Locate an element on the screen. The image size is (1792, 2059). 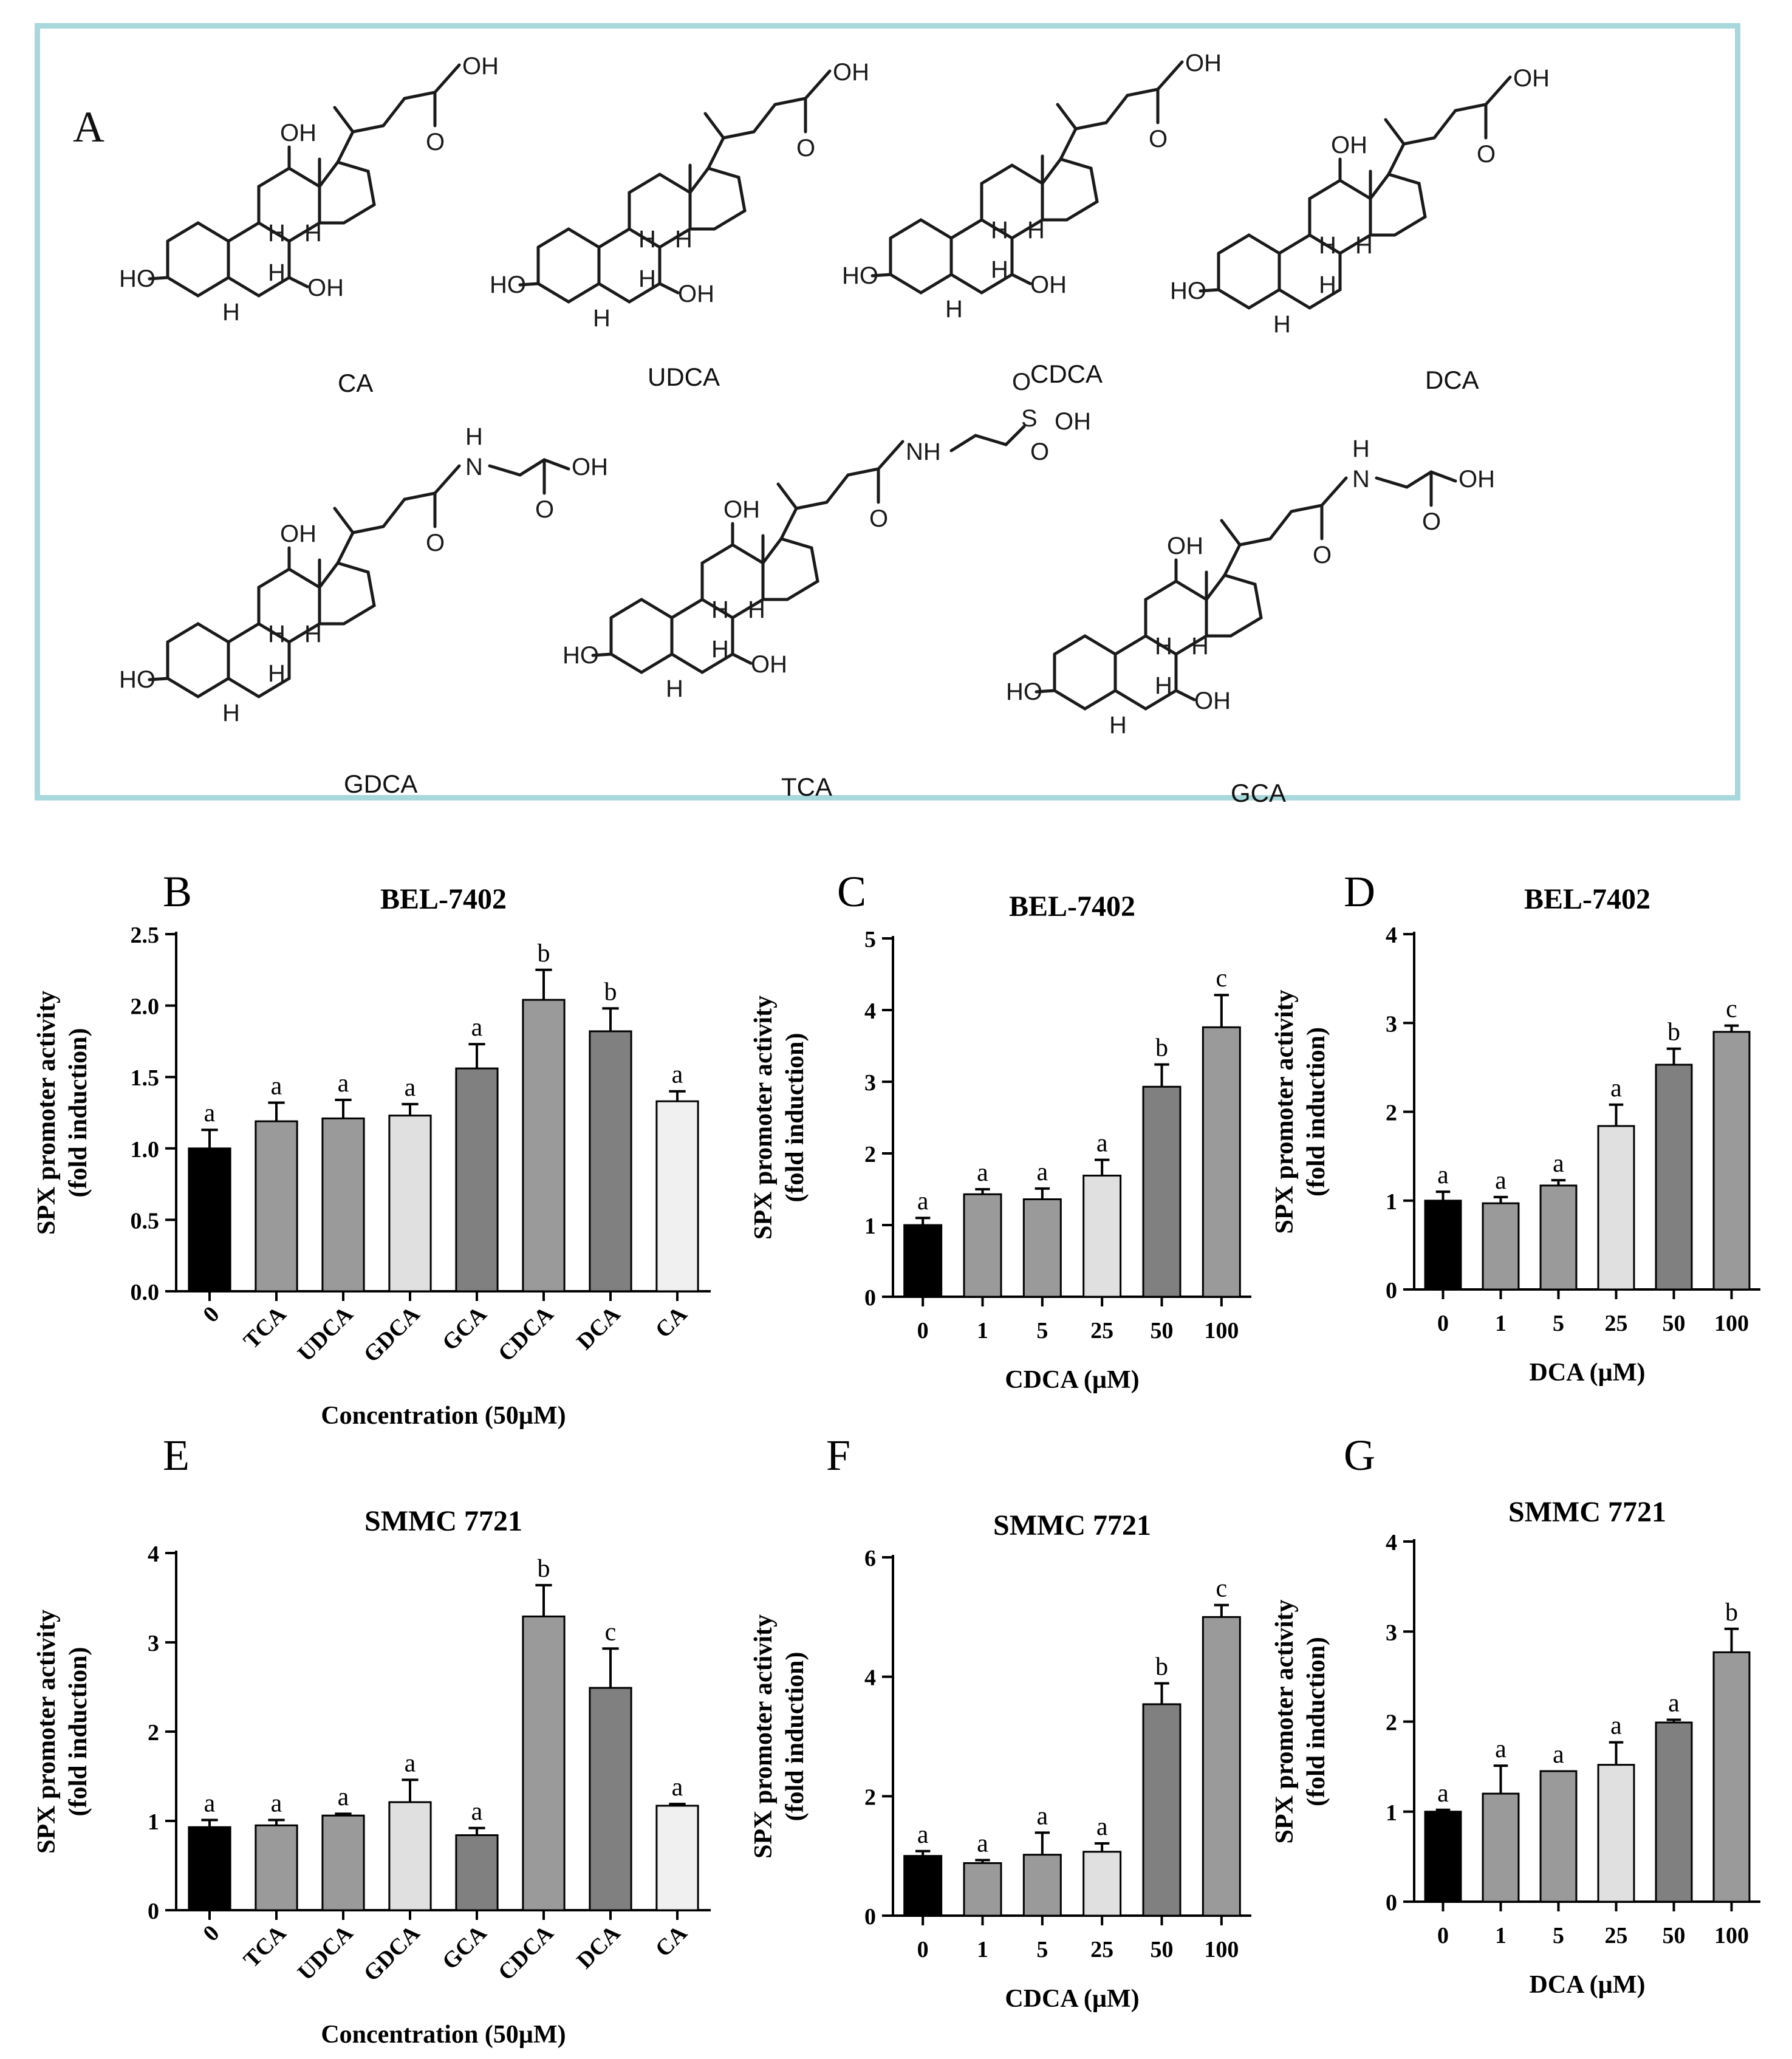
x-tick-label-g-4: 50 is located at coordinates (1674, 1936).